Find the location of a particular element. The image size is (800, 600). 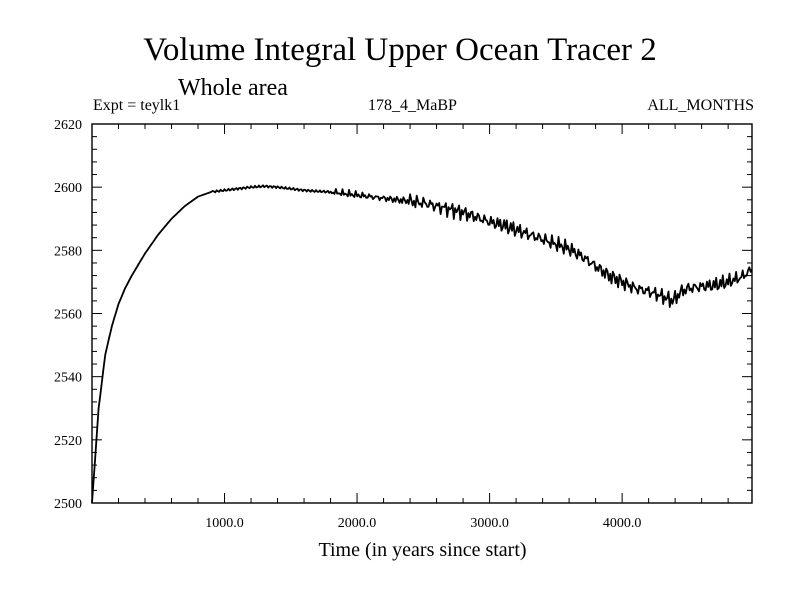

x-tick-label: 2000.0 is located at coordinates (357, 523).